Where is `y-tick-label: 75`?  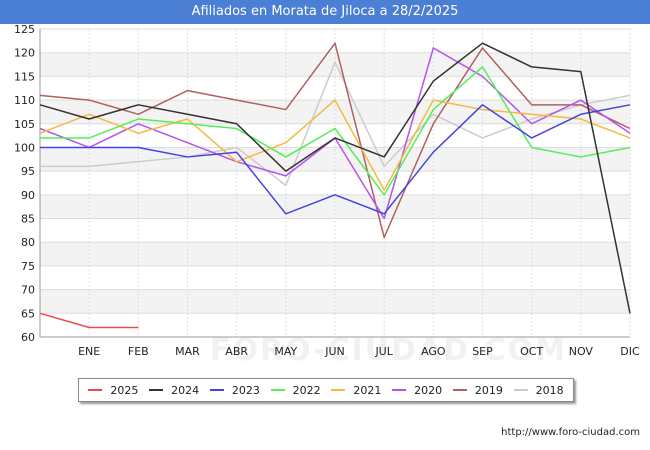
y-tick-label: 75 is located at coordinates (28, 266).